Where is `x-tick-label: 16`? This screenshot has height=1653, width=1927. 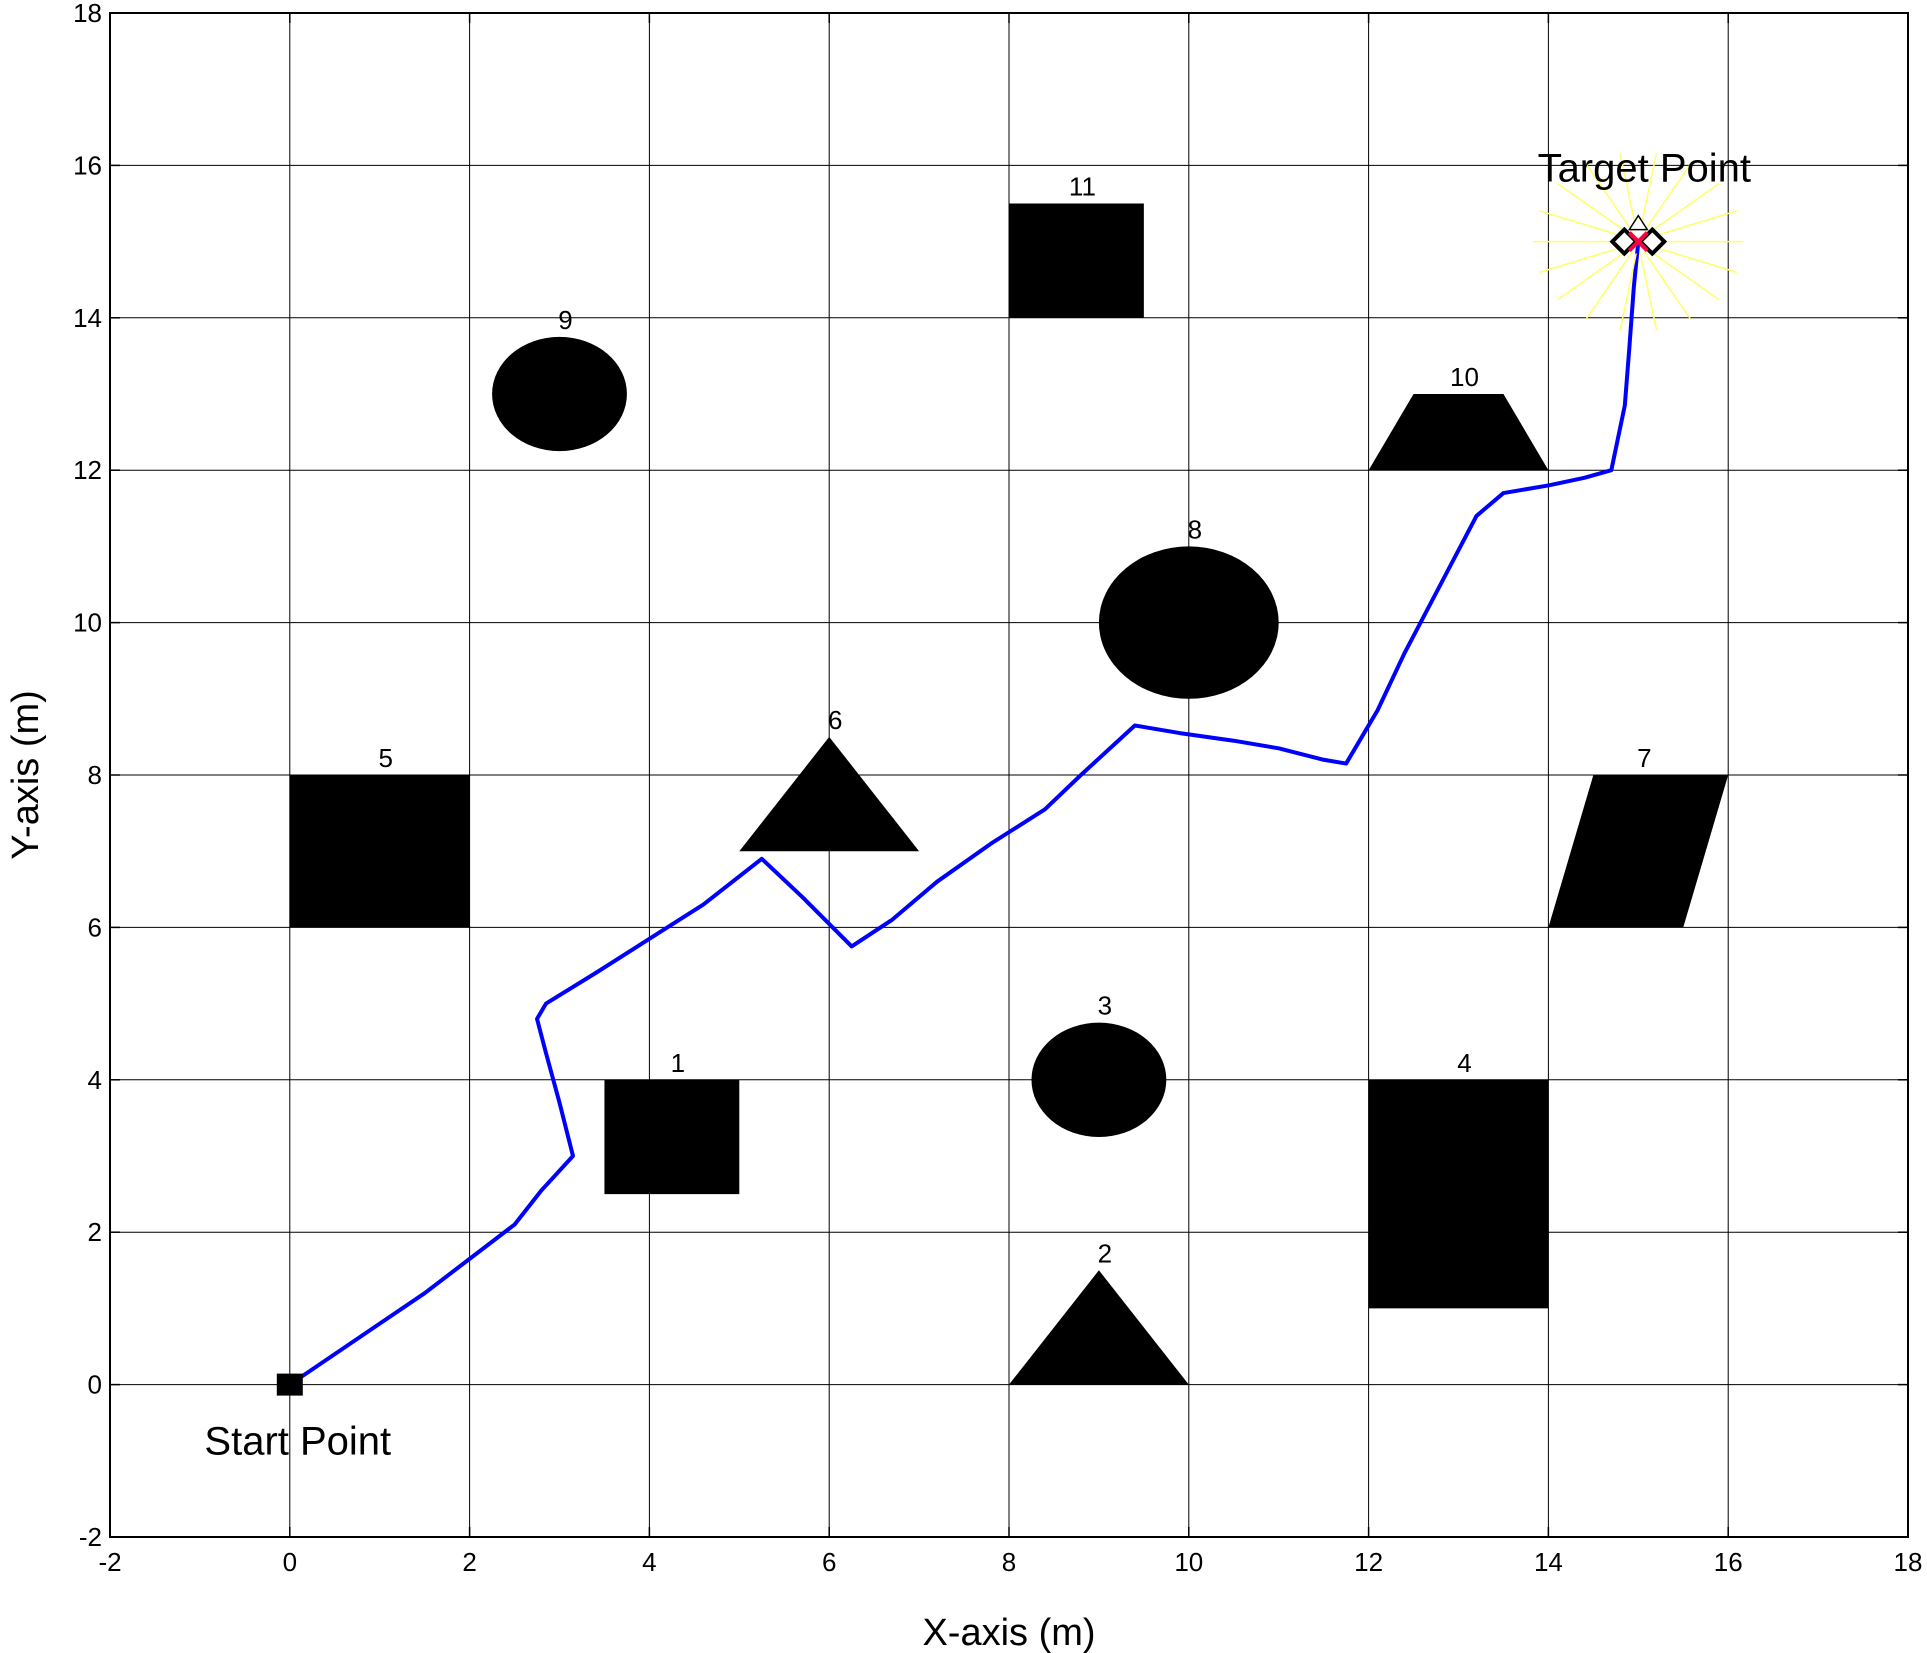
x-tick-label: 16 is located at coordinates (1728, 1562).